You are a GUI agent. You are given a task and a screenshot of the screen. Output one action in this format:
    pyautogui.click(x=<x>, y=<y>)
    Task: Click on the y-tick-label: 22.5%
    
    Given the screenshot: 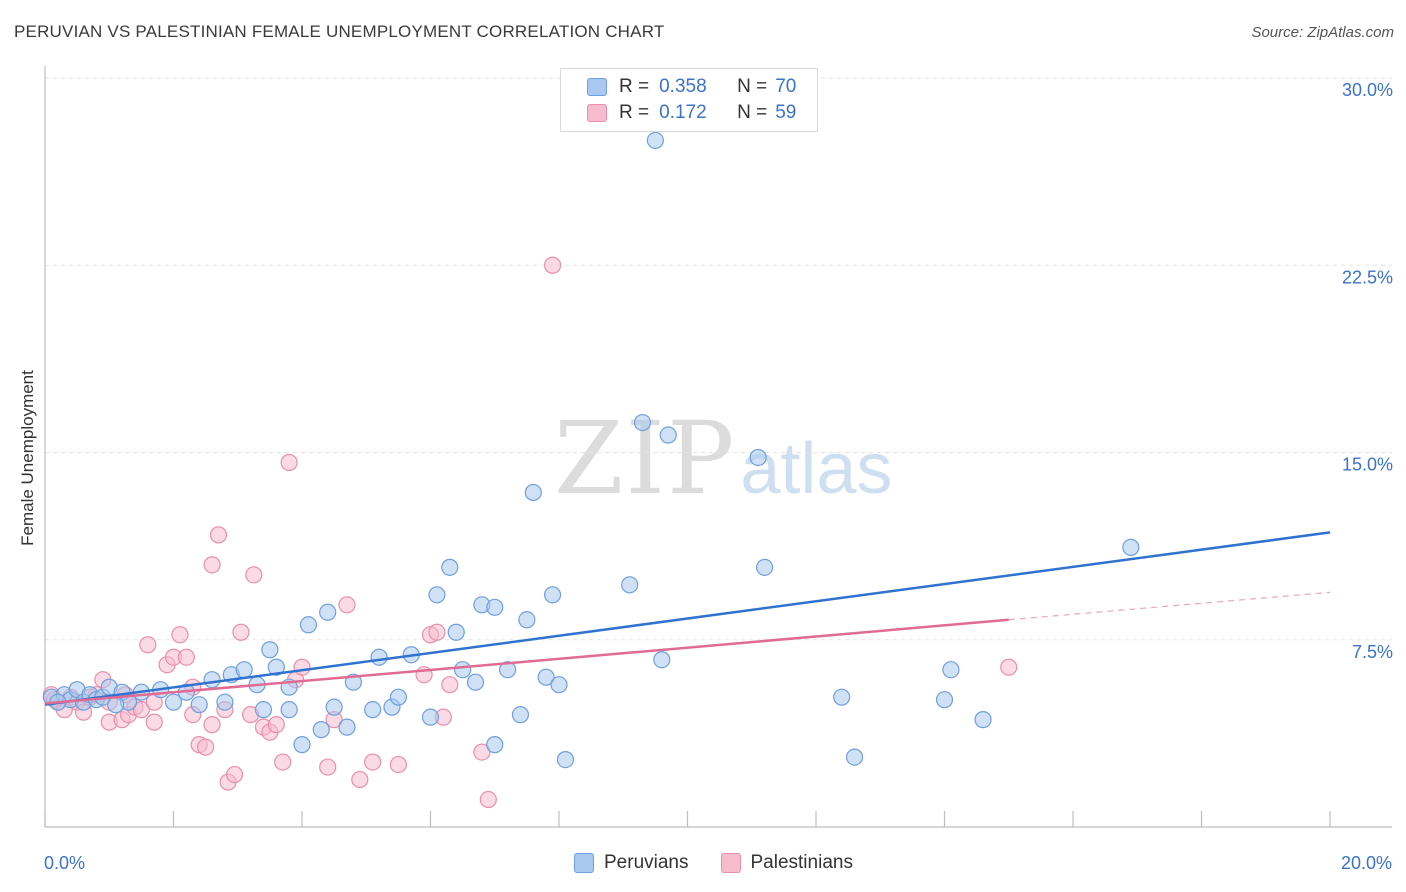 What is the action you would take?
    pyautogui.click(x=1367, y=277)
    